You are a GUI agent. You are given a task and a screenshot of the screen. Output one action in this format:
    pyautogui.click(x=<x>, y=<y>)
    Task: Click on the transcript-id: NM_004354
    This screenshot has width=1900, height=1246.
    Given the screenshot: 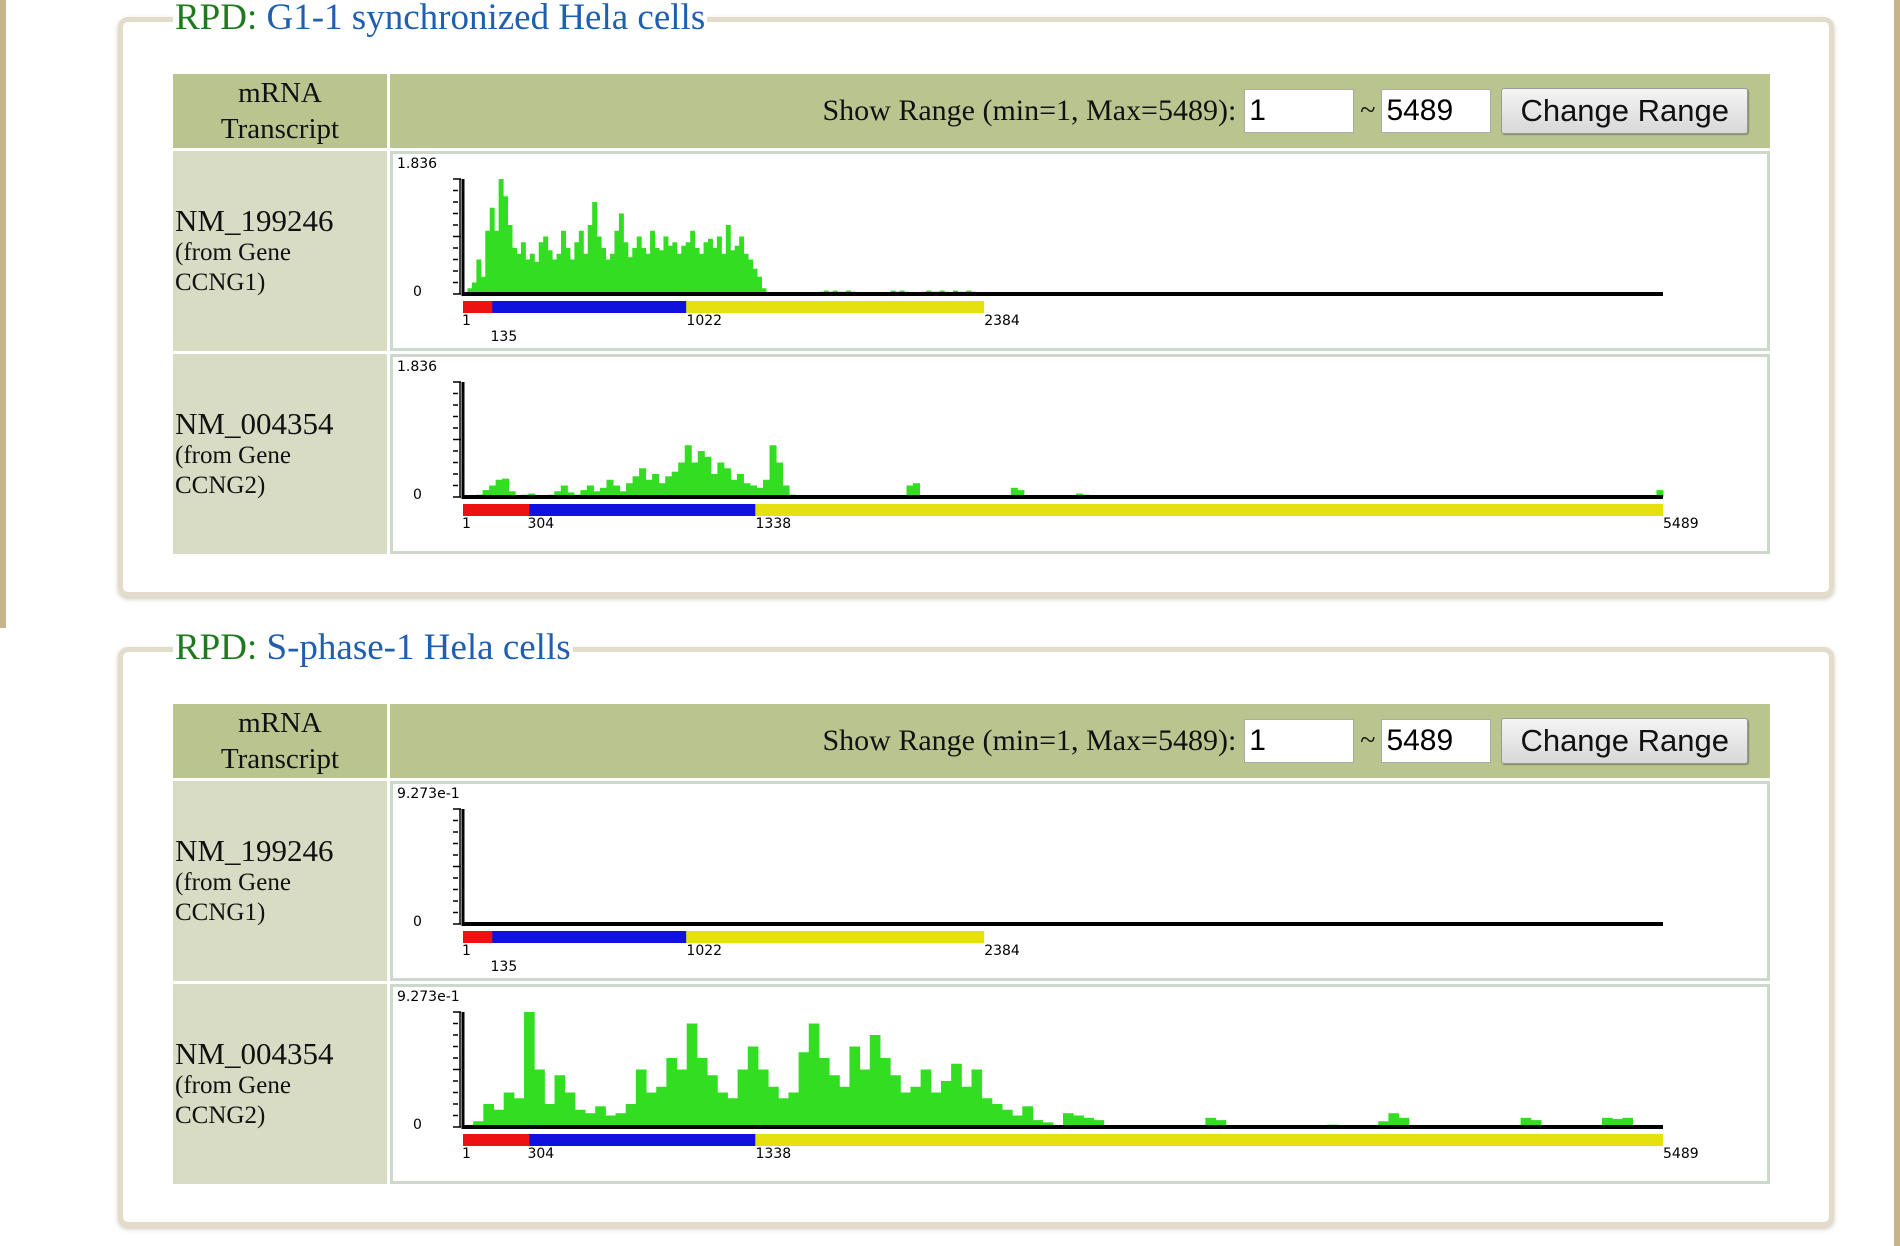 What is the action you would take?
    pyautogui.click(x=254, y=423)
    